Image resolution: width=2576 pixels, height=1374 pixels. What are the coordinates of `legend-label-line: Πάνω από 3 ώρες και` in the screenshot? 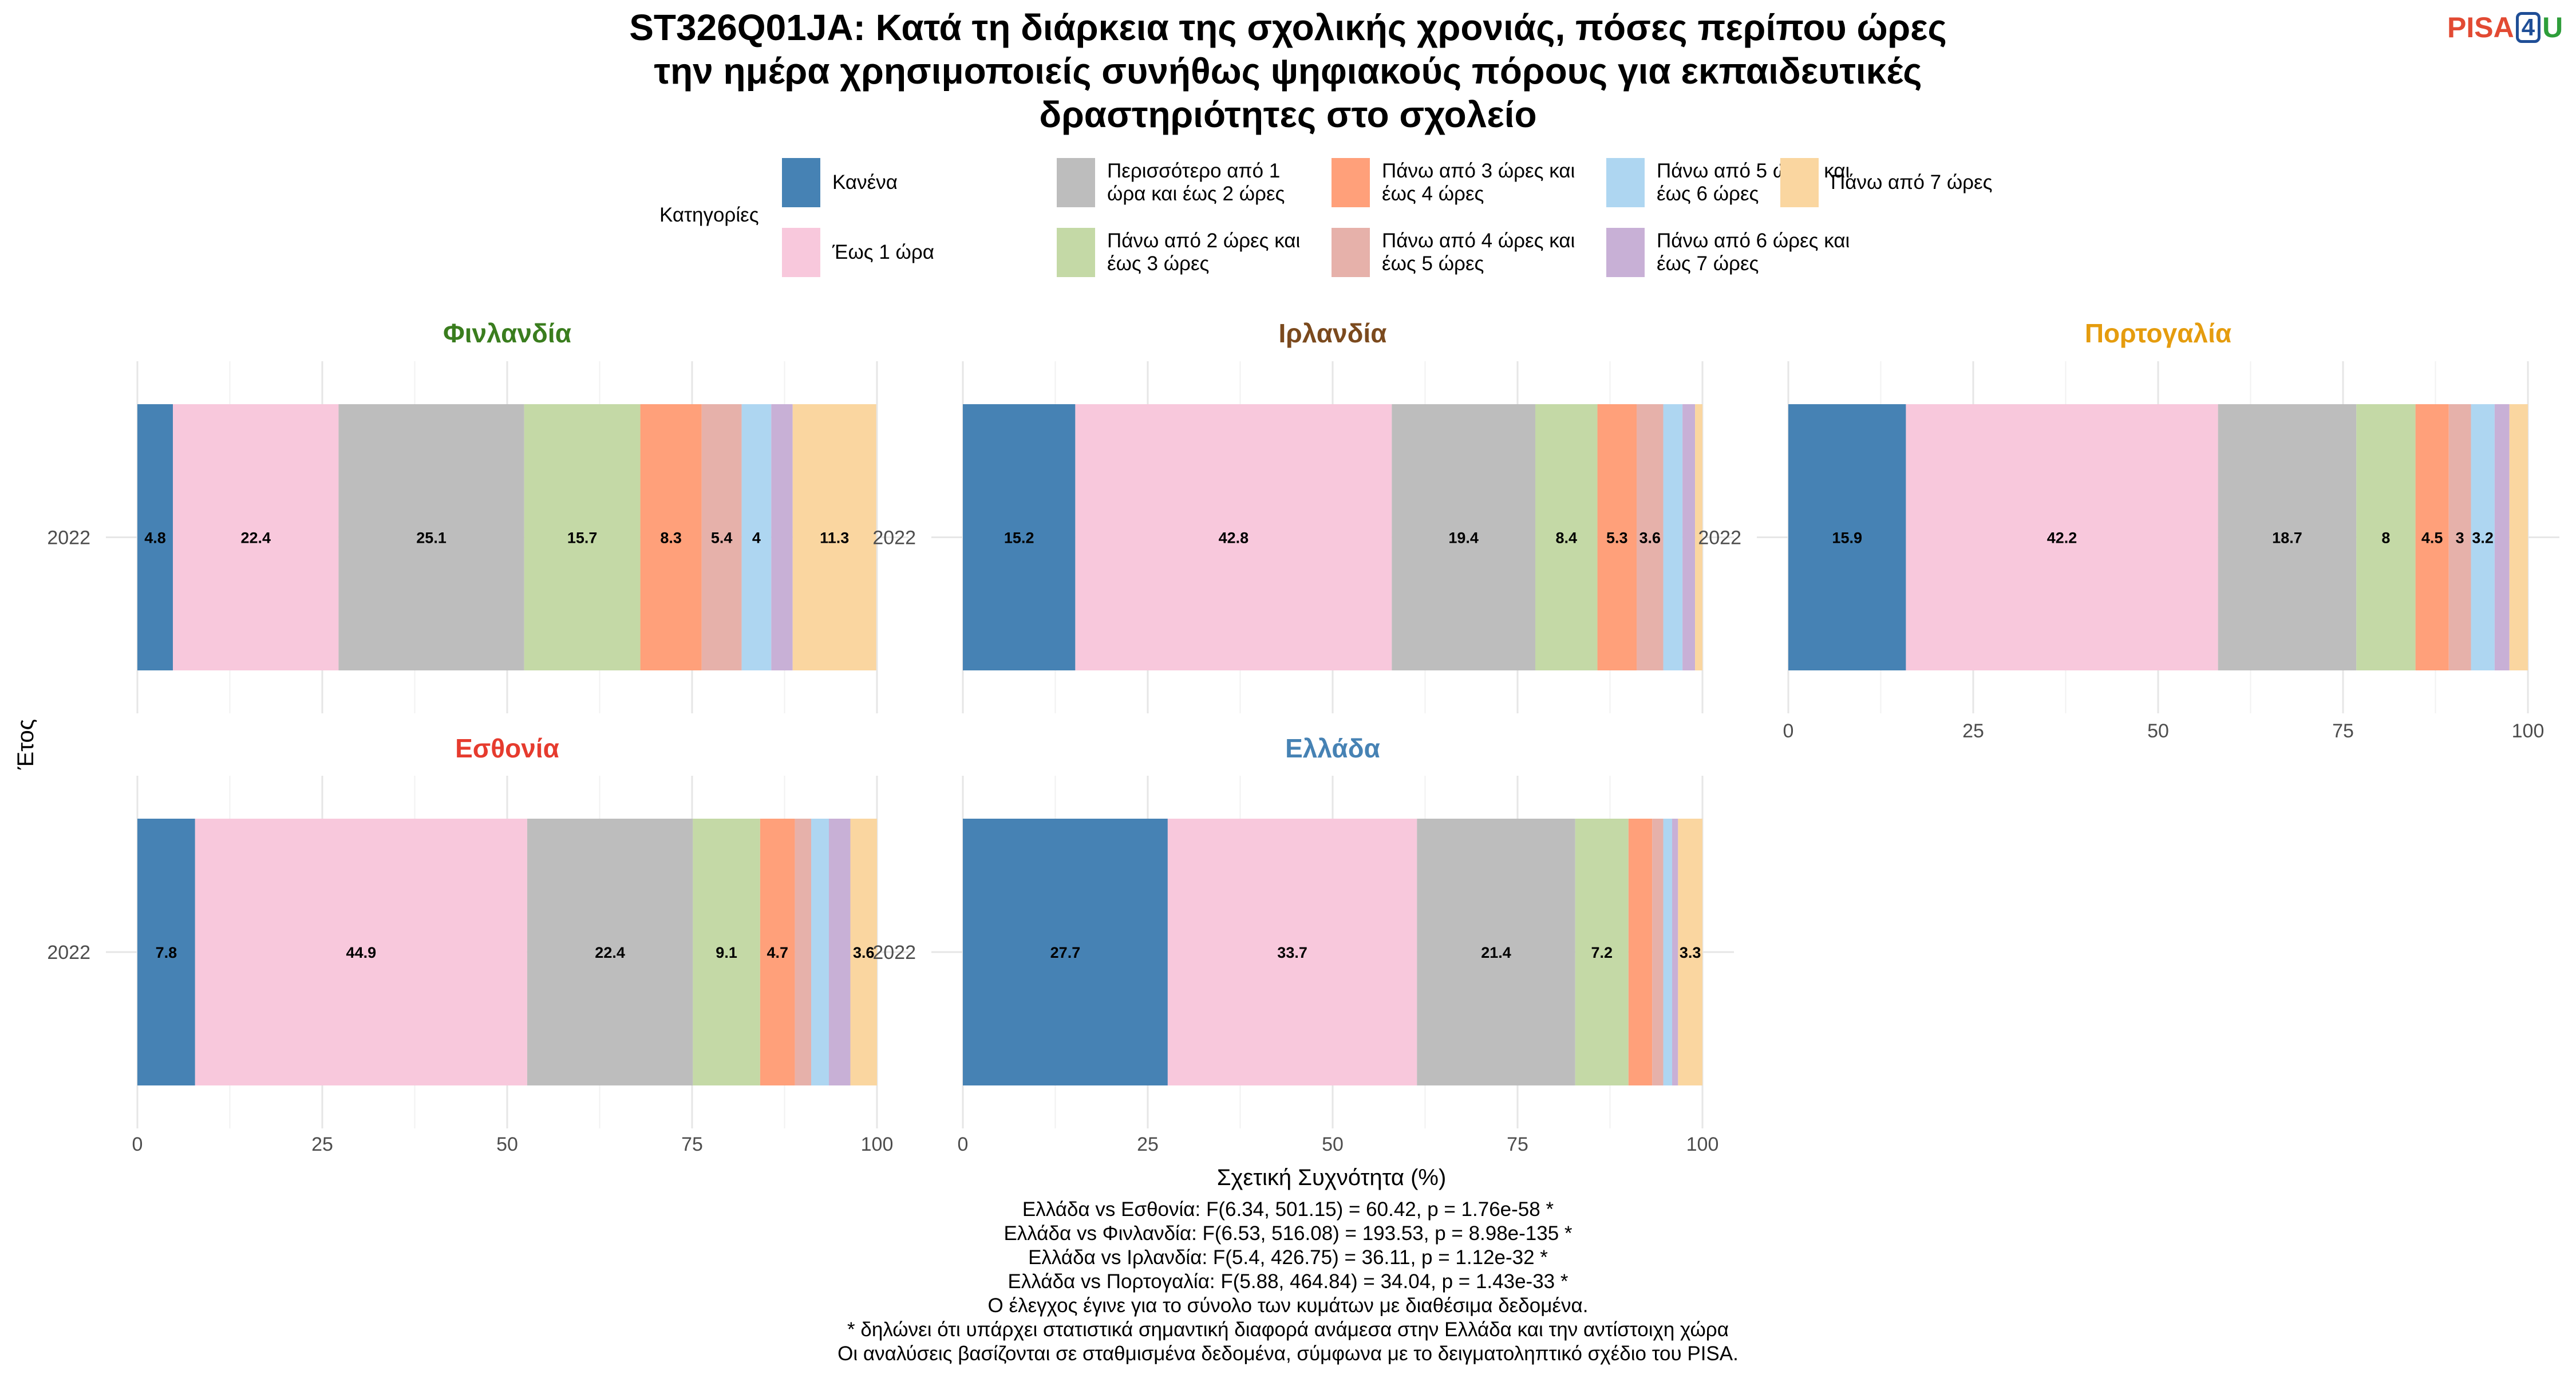 It's located at (1478, 171).